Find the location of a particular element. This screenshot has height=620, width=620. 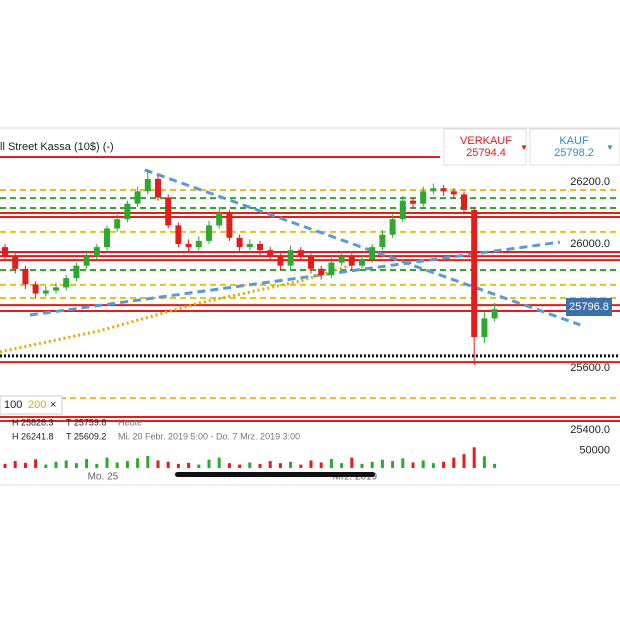

info-high: H 26241.8 is located at coordinates (33, 436).